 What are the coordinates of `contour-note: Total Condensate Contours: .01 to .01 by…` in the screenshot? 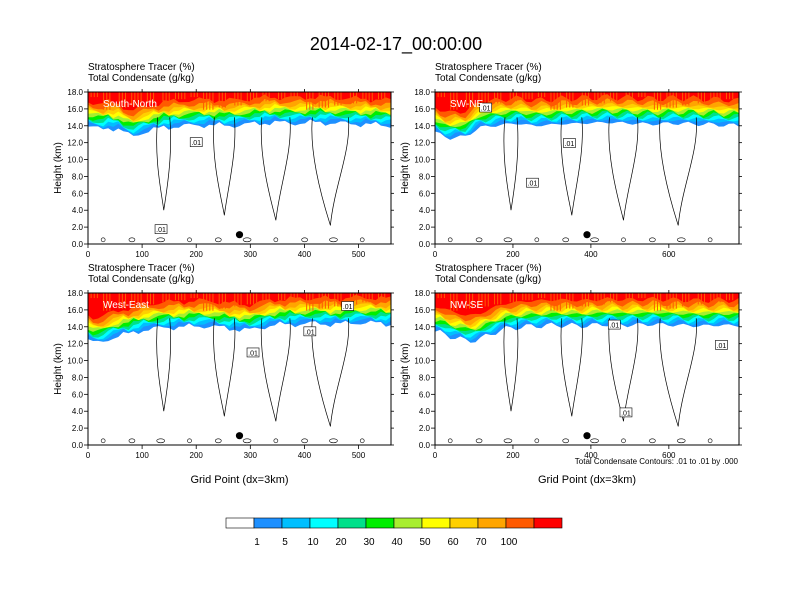 It's located at (657, 461).